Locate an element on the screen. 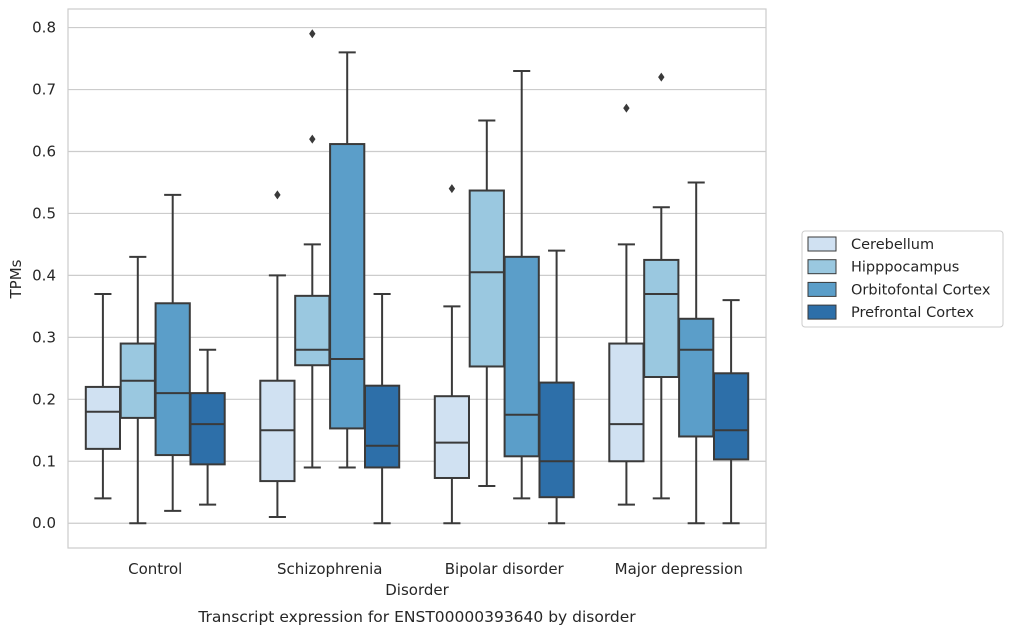 Image resolution: width=1014 pixels, height=638 pixels. y-tick-label: 0.4 is located at coordinates (44, 275).